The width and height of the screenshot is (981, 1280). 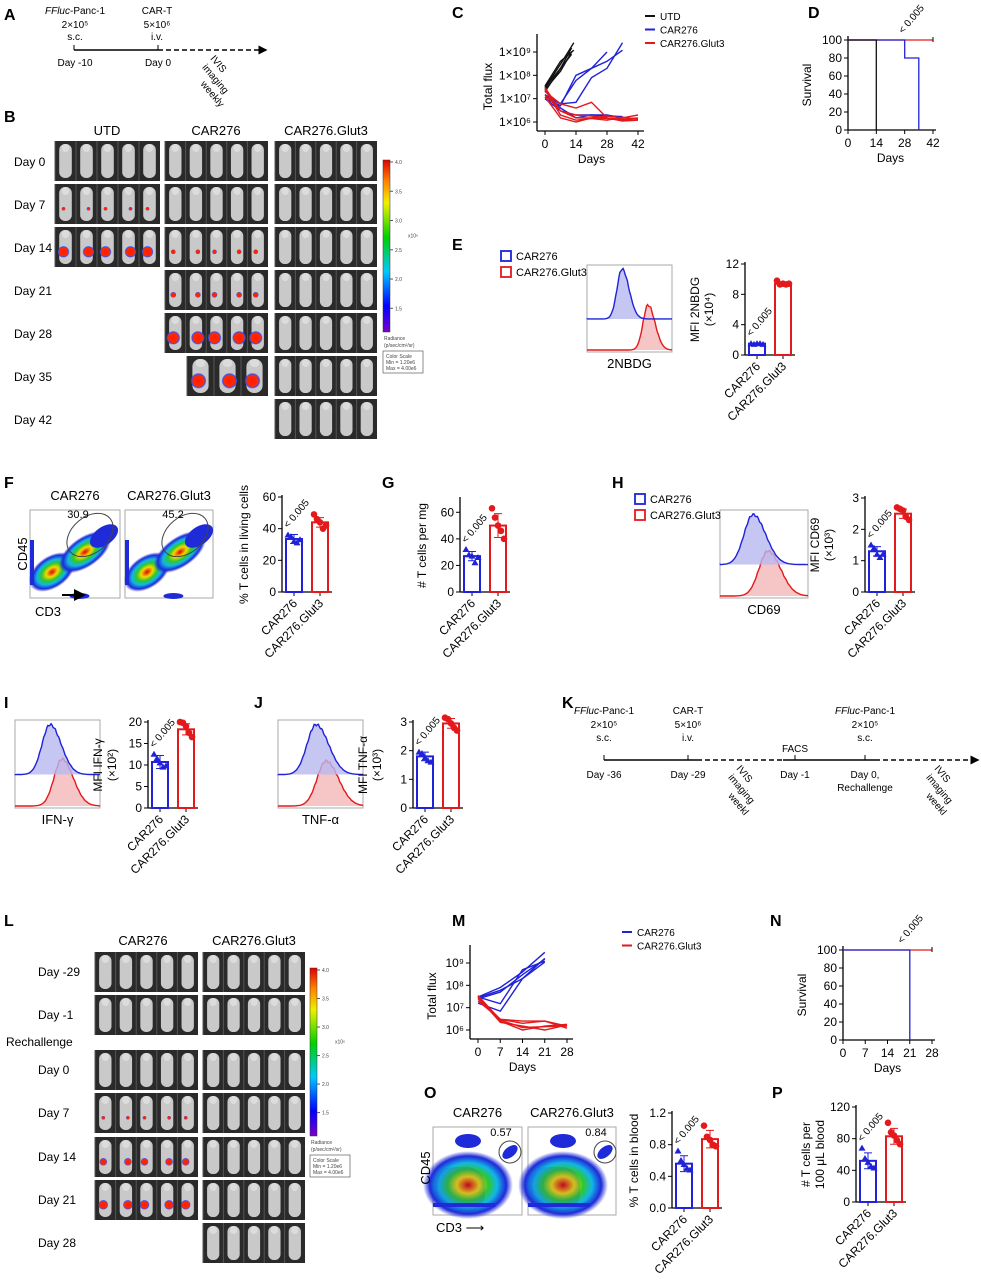 I want to click on y-axis-label: Total flux, so click(x=488, y=86).